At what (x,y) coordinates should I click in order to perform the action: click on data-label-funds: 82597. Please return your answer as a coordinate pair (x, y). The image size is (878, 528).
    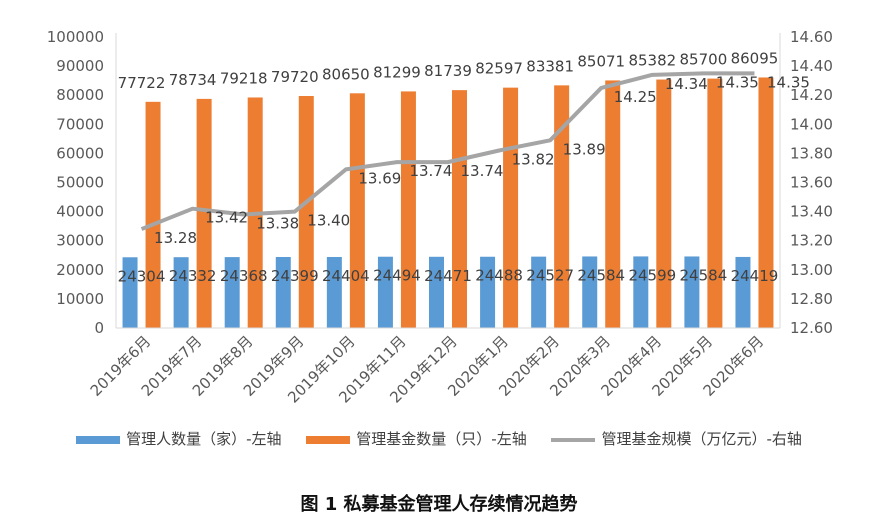
    Looking at the image, I should click on (499, 69).